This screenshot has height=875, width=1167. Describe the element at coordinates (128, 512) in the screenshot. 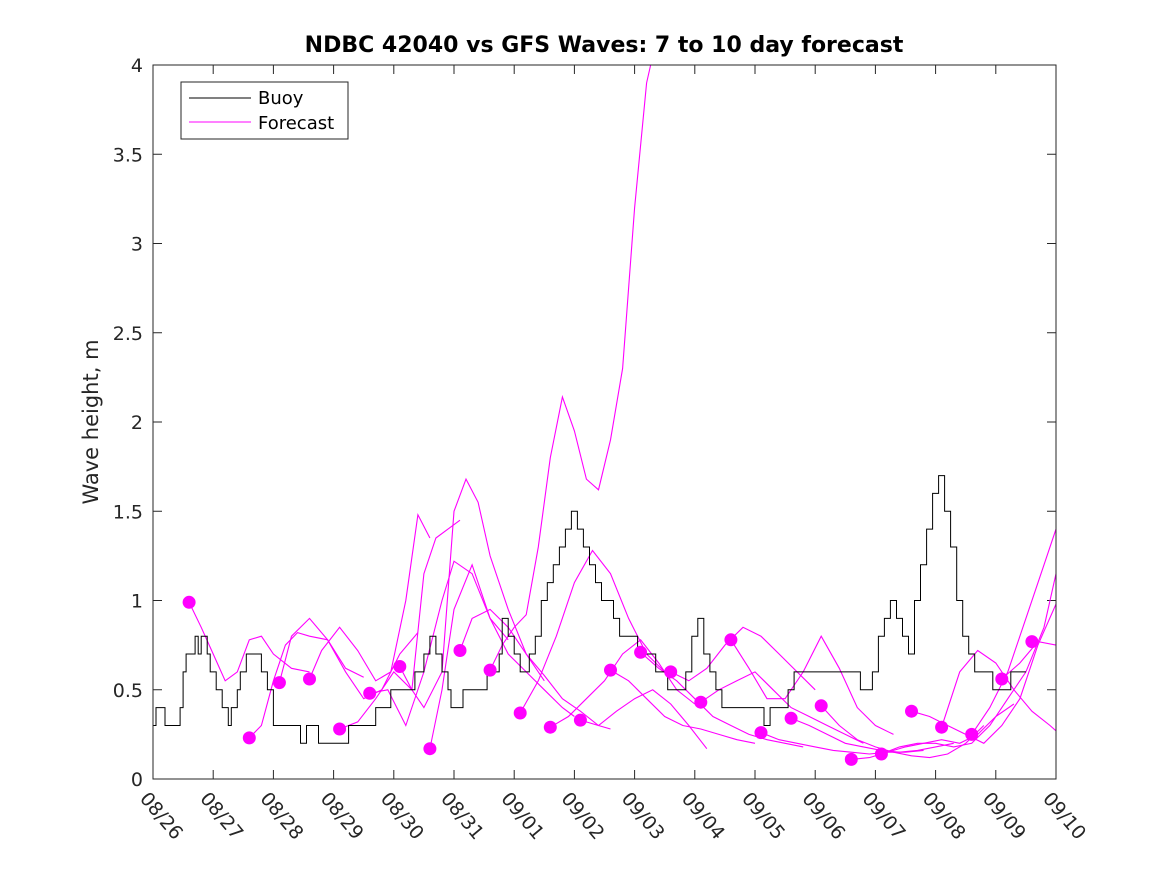

I see `y-tick-label: 1.5` at that location.